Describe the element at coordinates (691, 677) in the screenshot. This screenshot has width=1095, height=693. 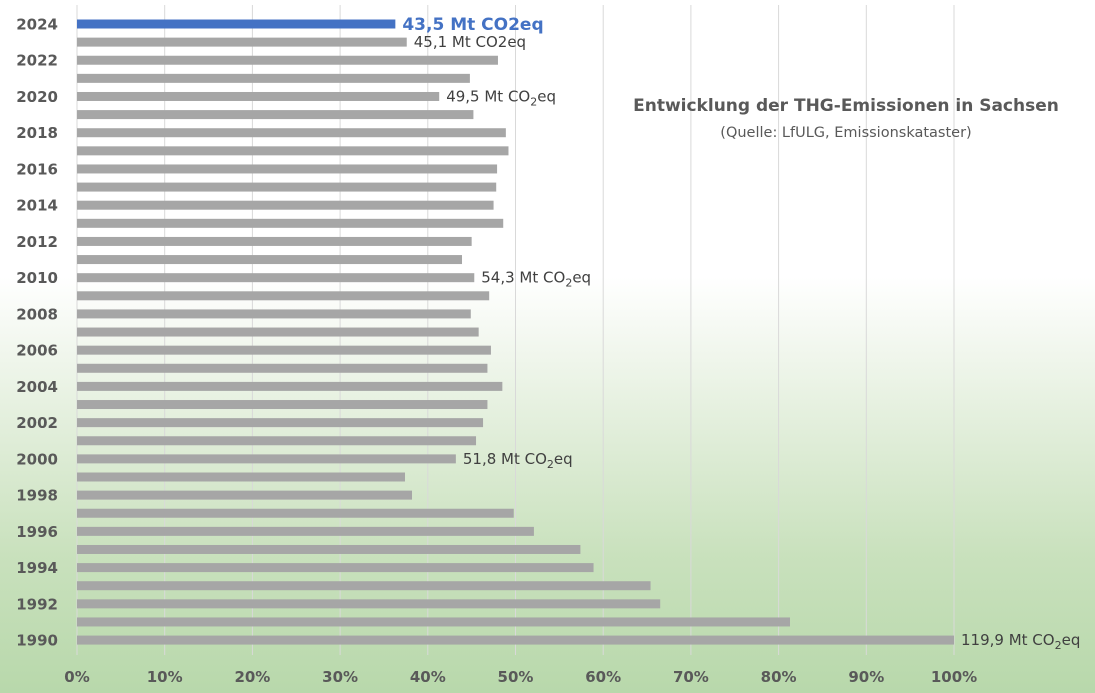
I see `x-tick-label: 70%` at that location.